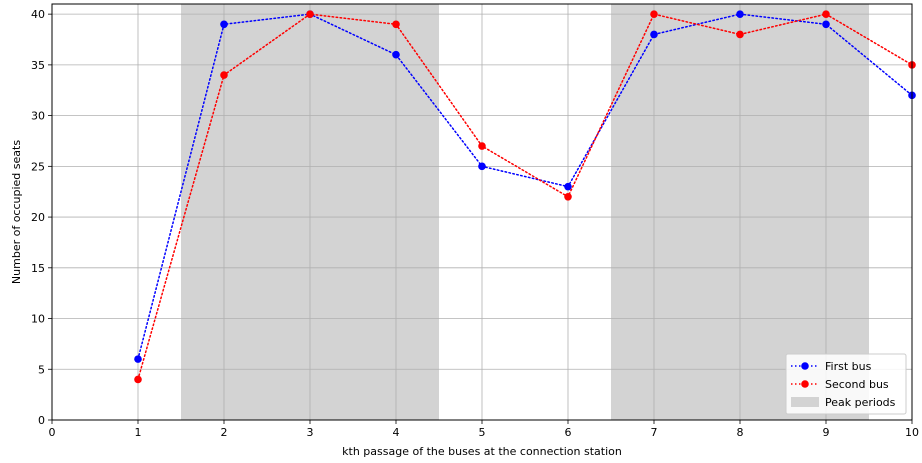 This screenshot has width=922, height=463. What do you see at coordinates (805, 402) in the screenshot?
I see `legend-patch-peak-periods` at bounding box center [805, 402].